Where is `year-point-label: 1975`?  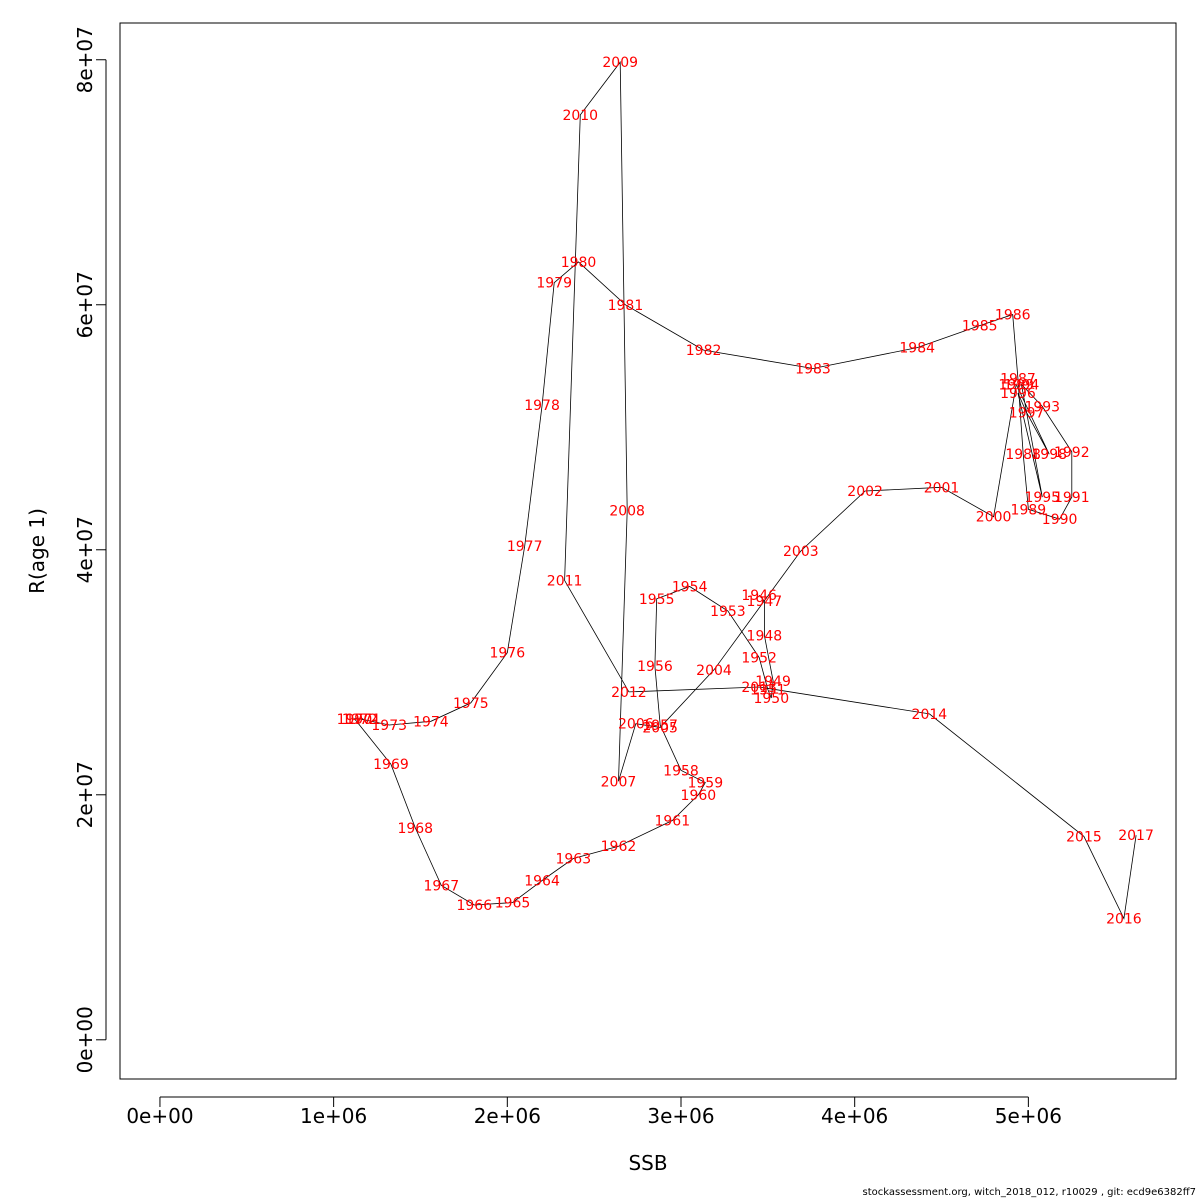 year-point-label: 1975 is located at coordinates (471, 704).